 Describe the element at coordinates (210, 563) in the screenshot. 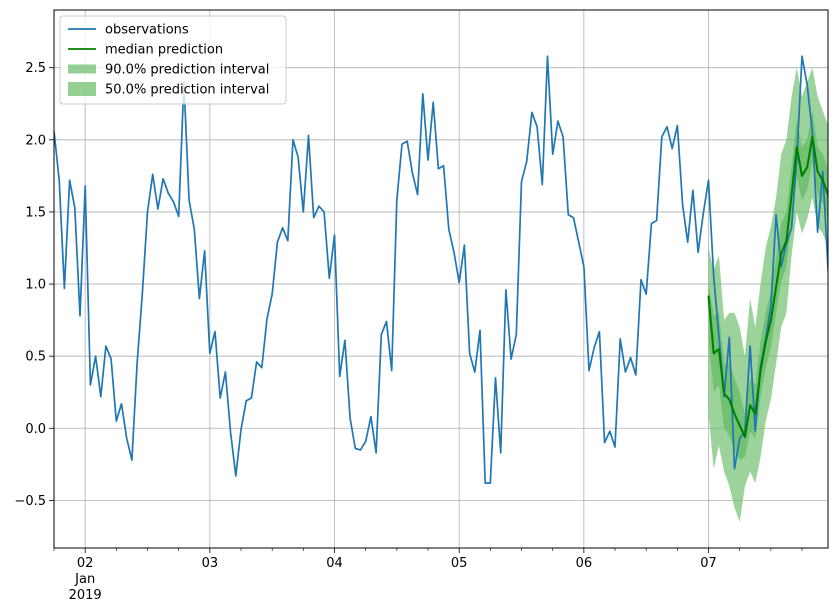

I see `x-tick-label: 03` at that location.